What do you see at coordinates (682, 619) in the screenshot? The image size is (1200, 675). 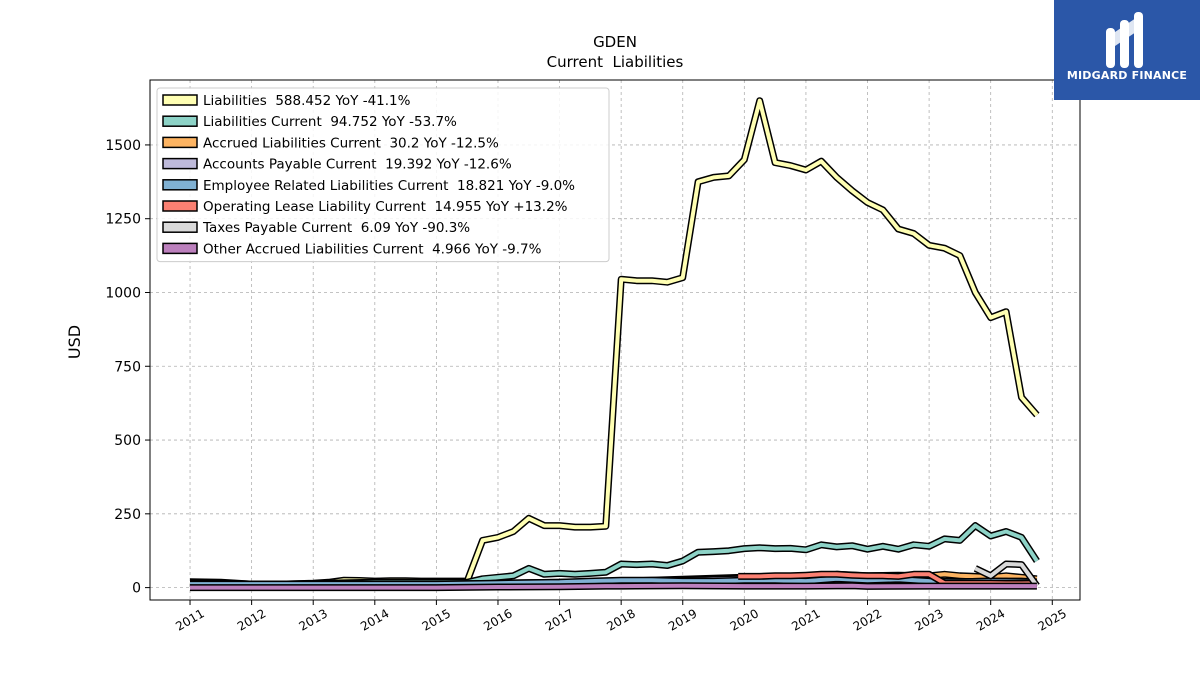 I see `x-tick-label: 2019` at bounding box center [682, 619].